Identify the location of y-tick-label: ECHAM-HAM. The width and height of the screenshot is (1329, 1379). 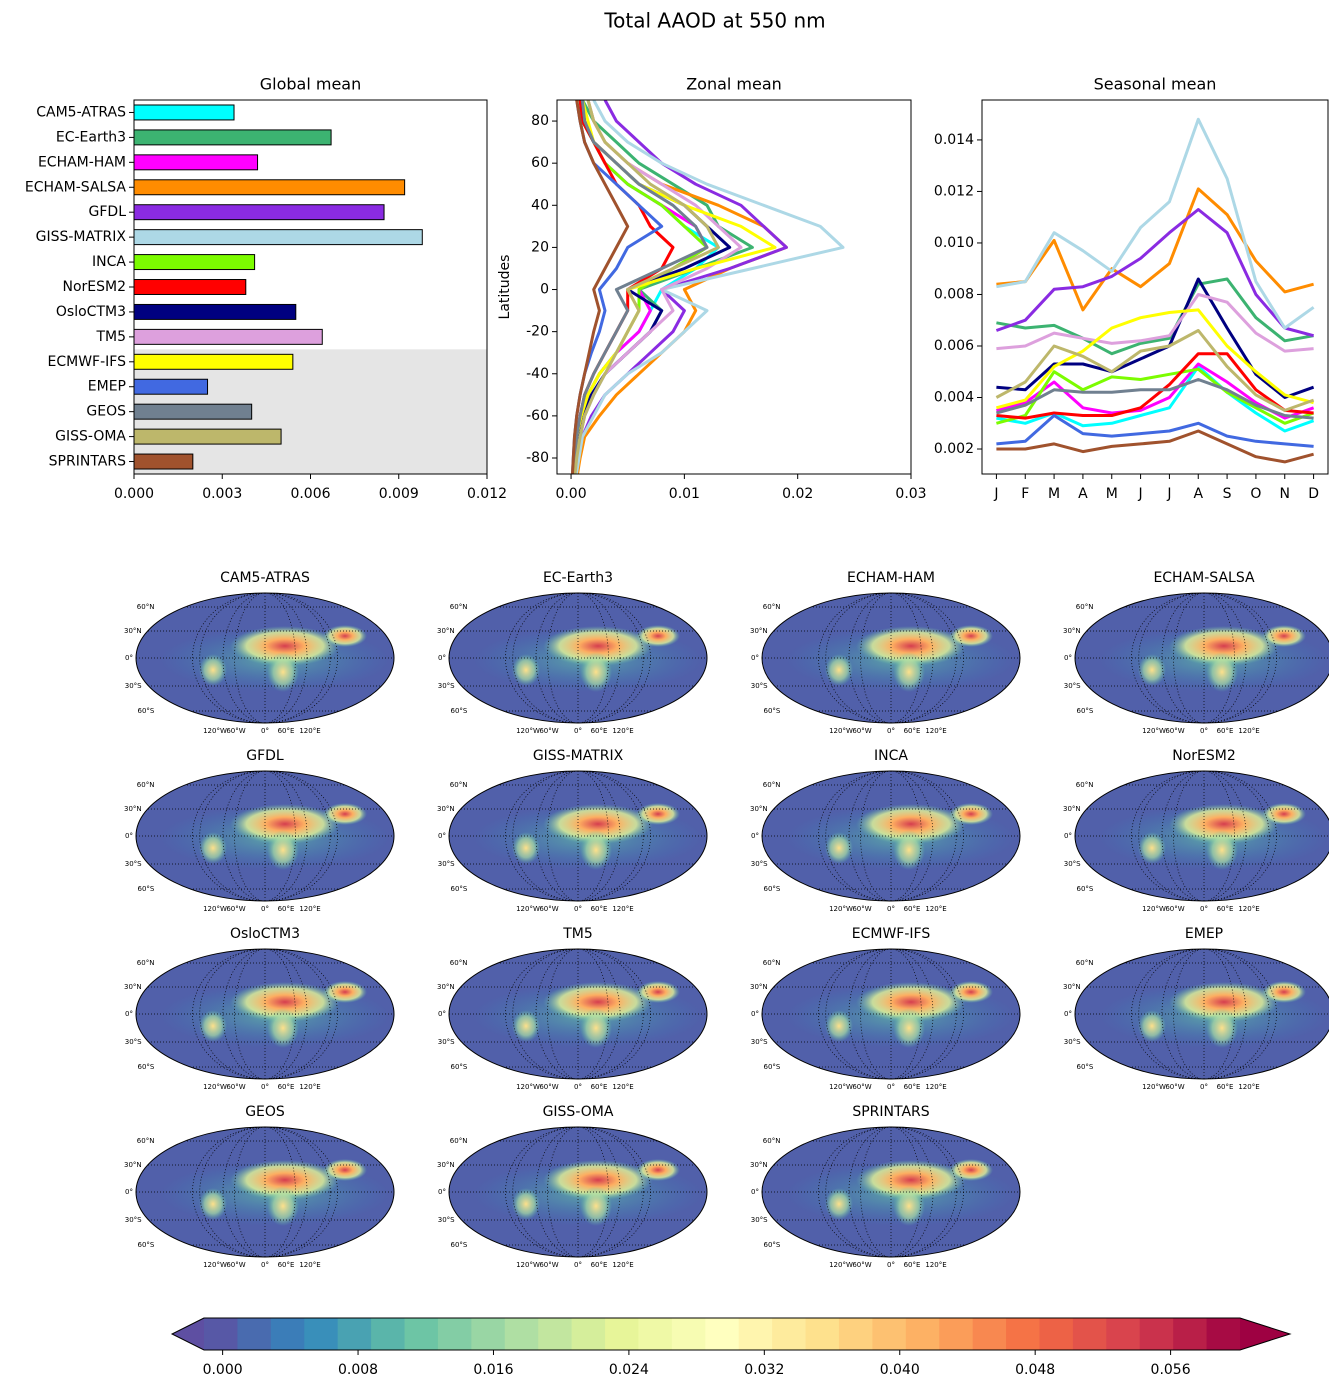
(82, 162).